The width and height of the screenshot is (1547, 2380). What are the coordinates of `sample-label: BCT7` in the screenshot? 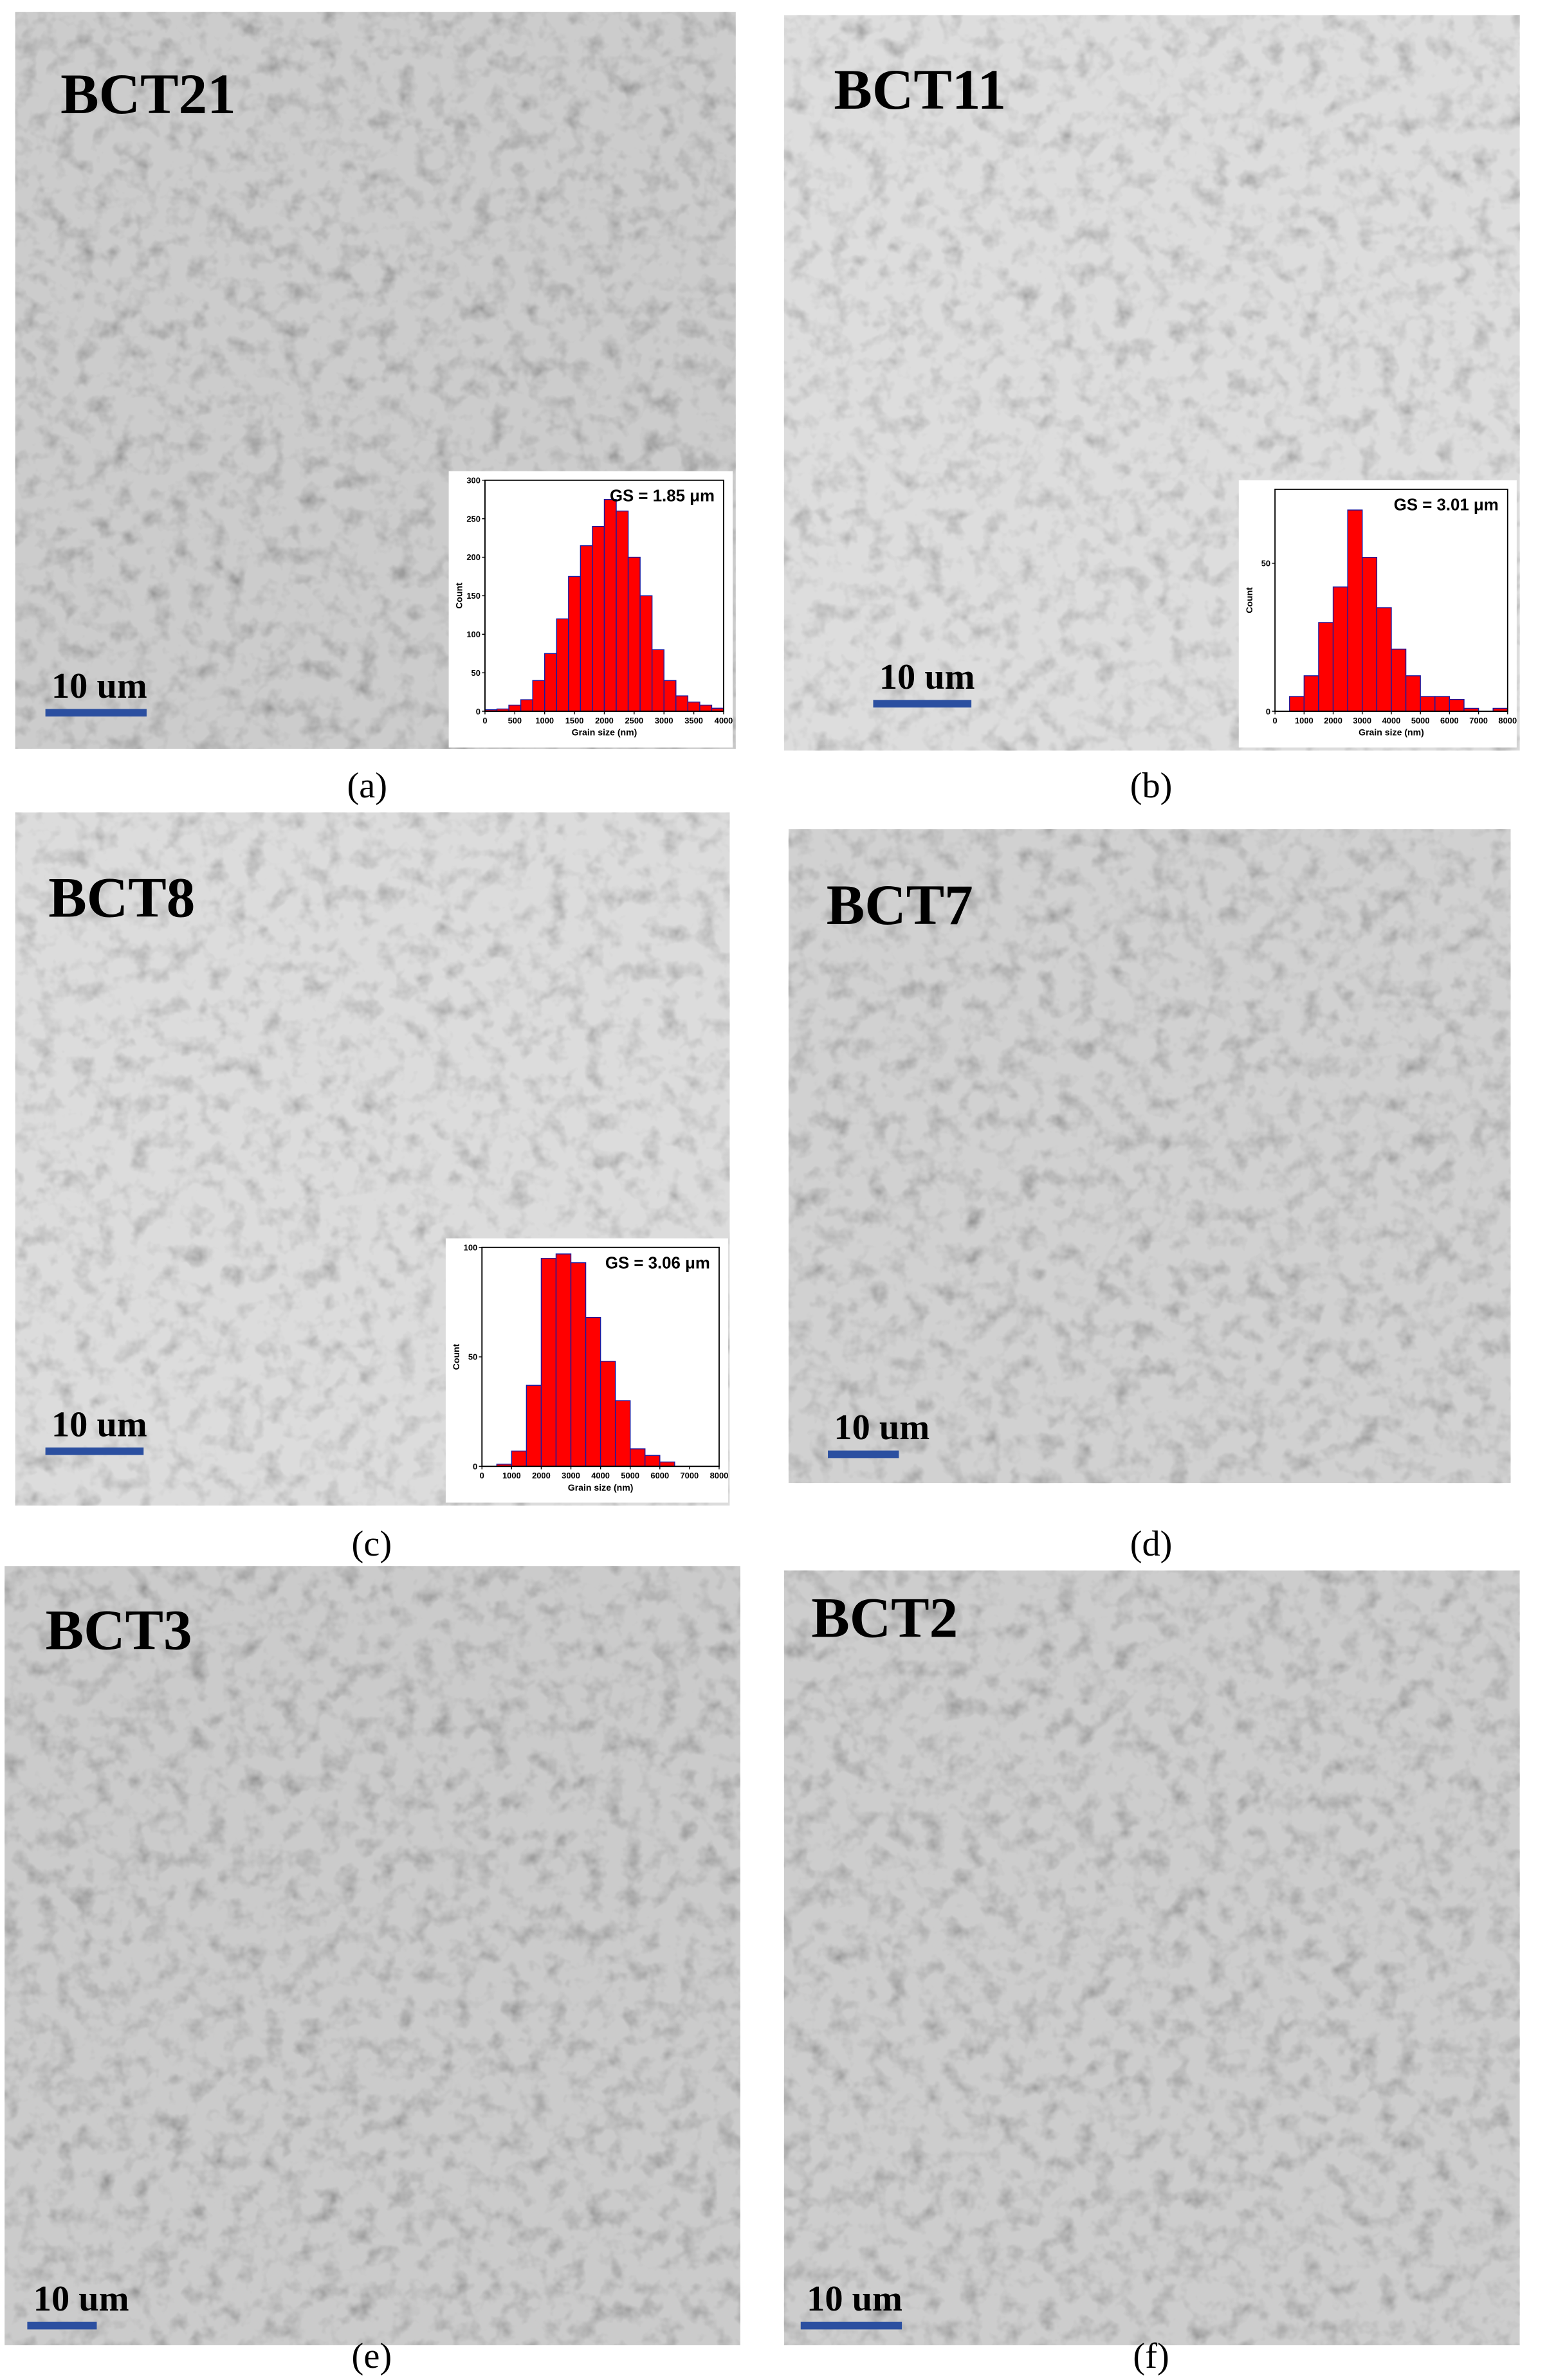 It's located at (900, 905).